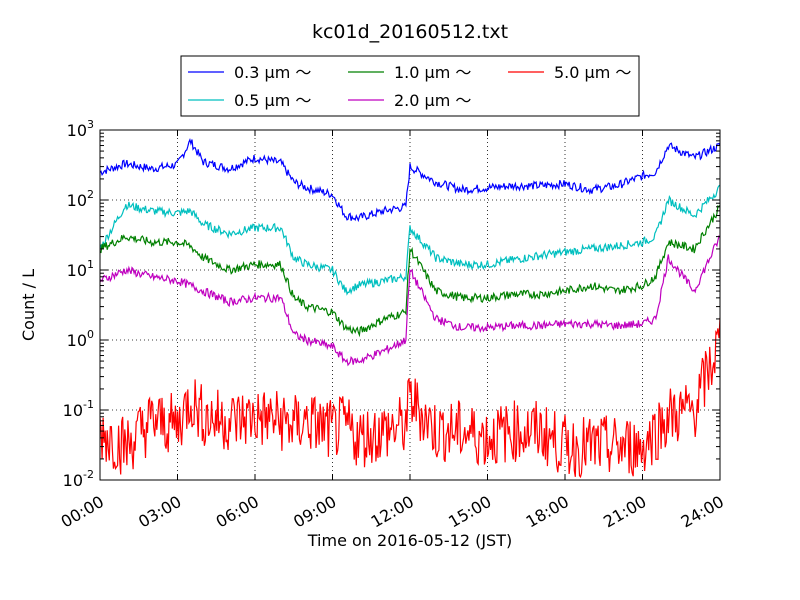  Describe the element at coordinates (80, 129) in the screenshot. I see `y-tick-label: 10³` at that location.